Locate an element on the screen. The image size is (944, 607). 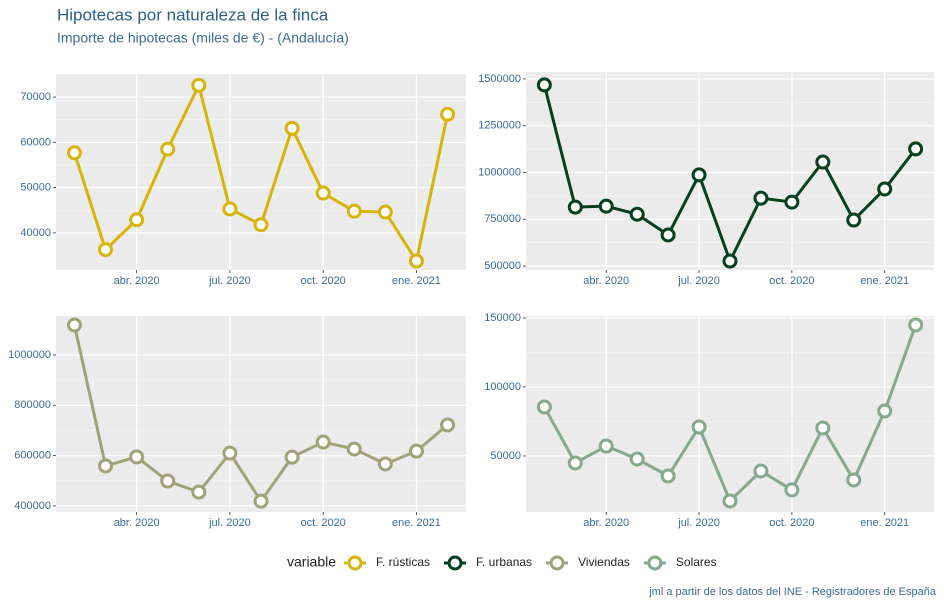
legend-label: F. rústicas is located at coordinates (403, 562).